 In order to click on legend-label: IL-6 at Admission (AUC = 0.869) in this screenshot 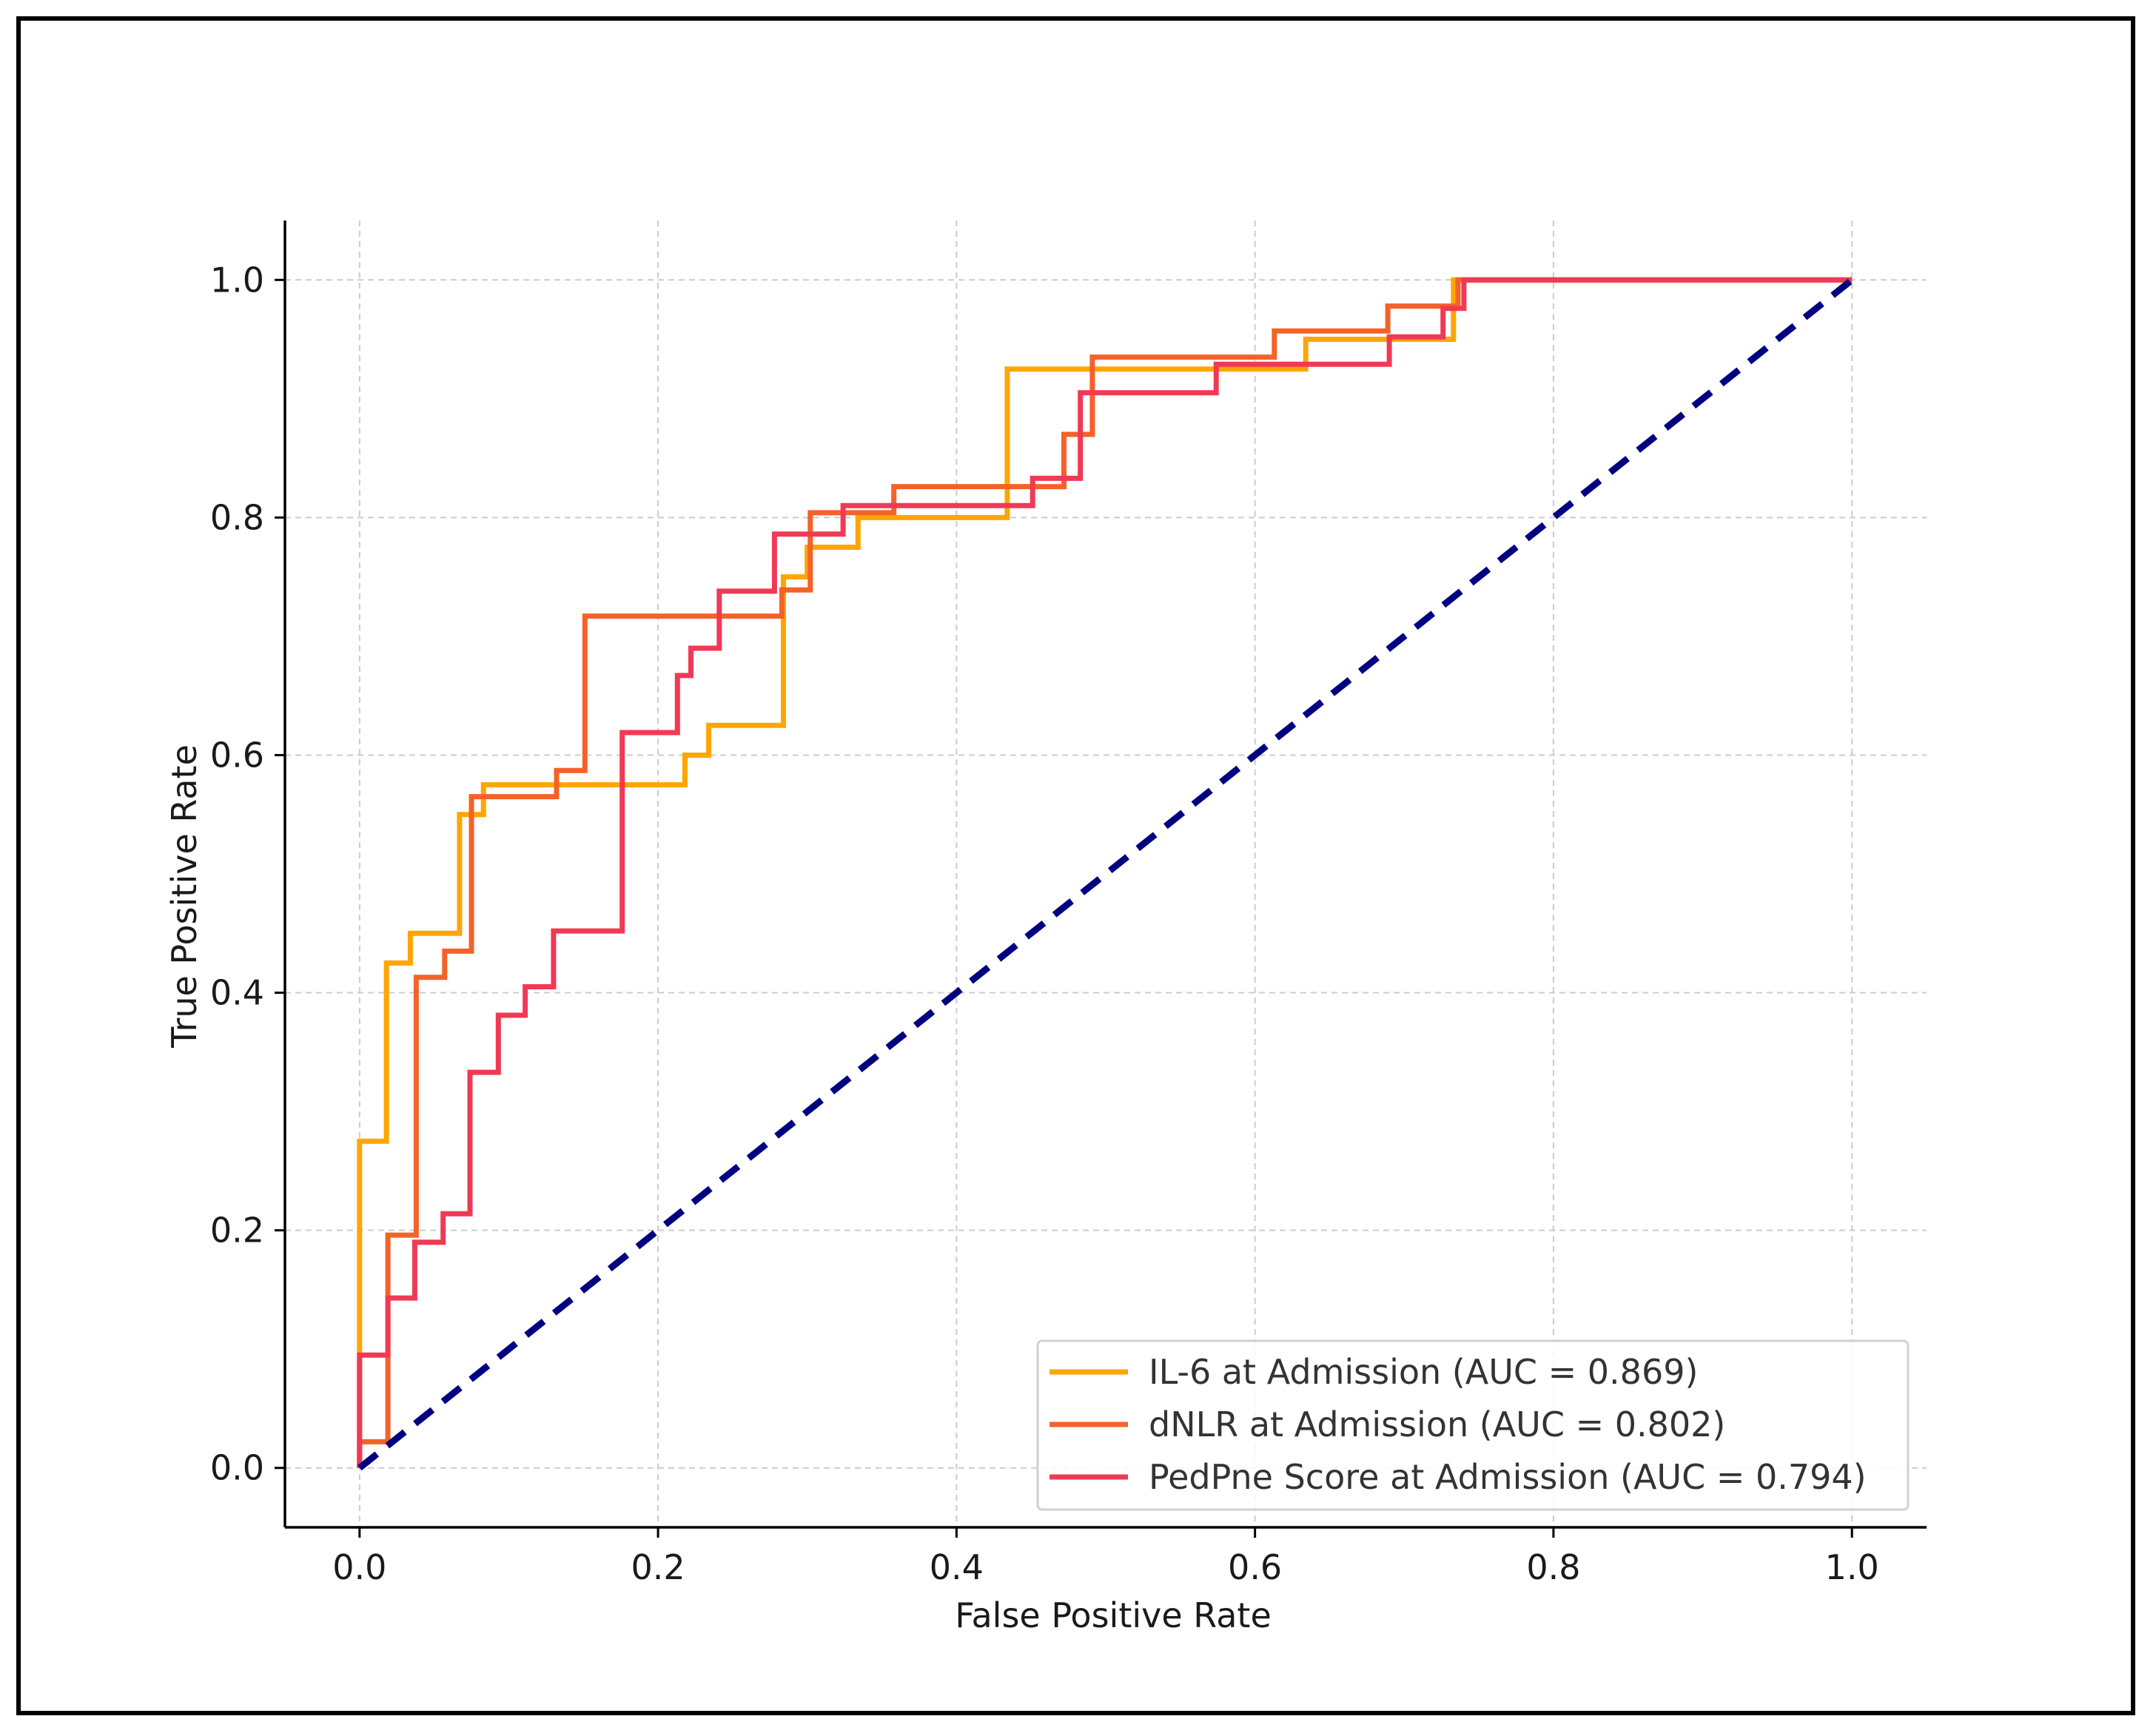, I will do `click(1424, 1372)`.